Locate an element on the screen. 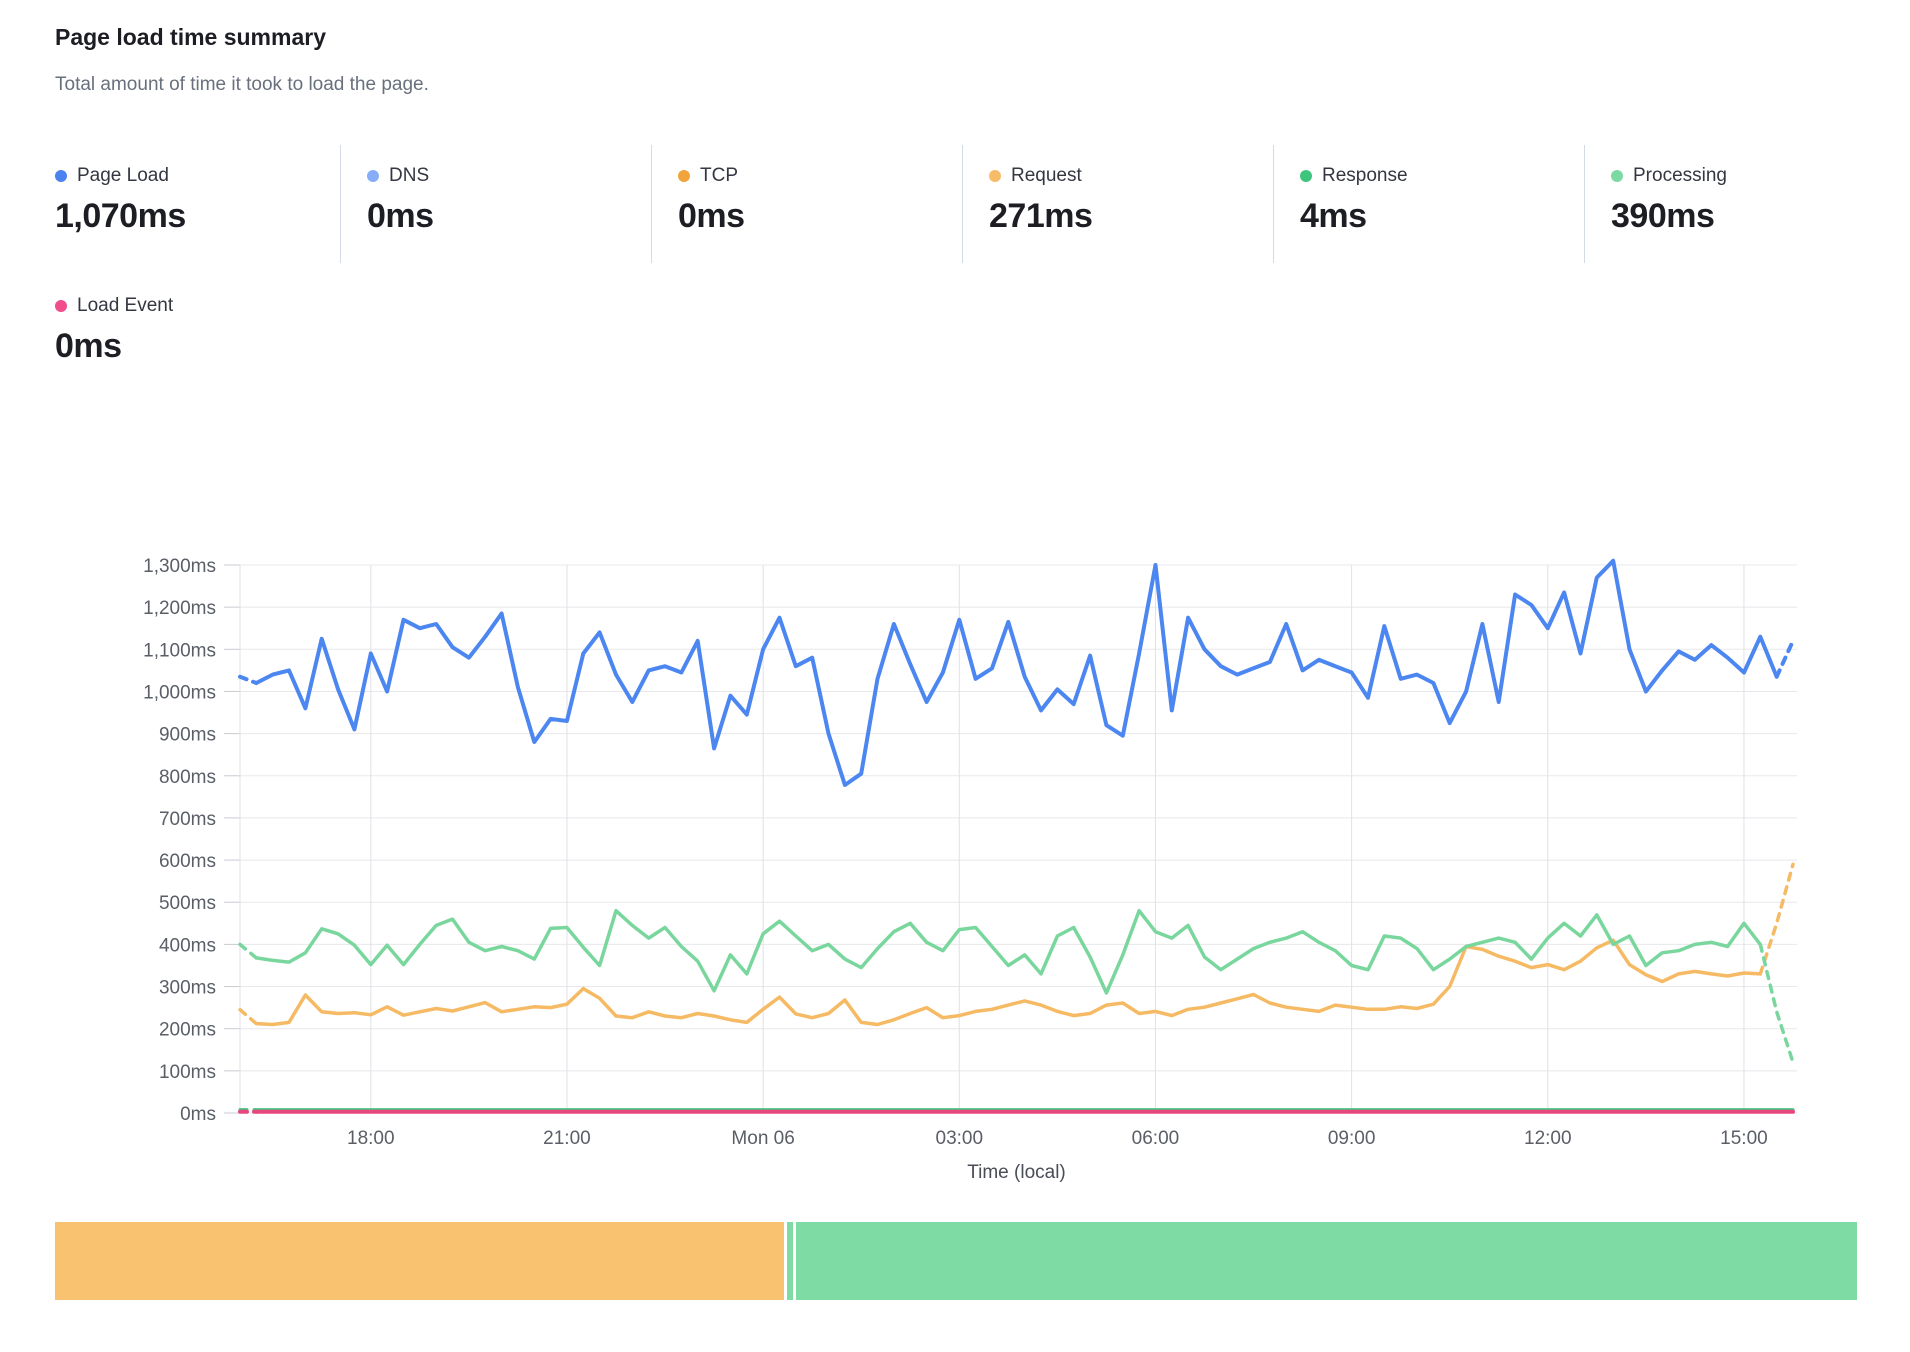 The image size is (1910, 1352). metric-label: Processing is located at coordinates (1680, 175).